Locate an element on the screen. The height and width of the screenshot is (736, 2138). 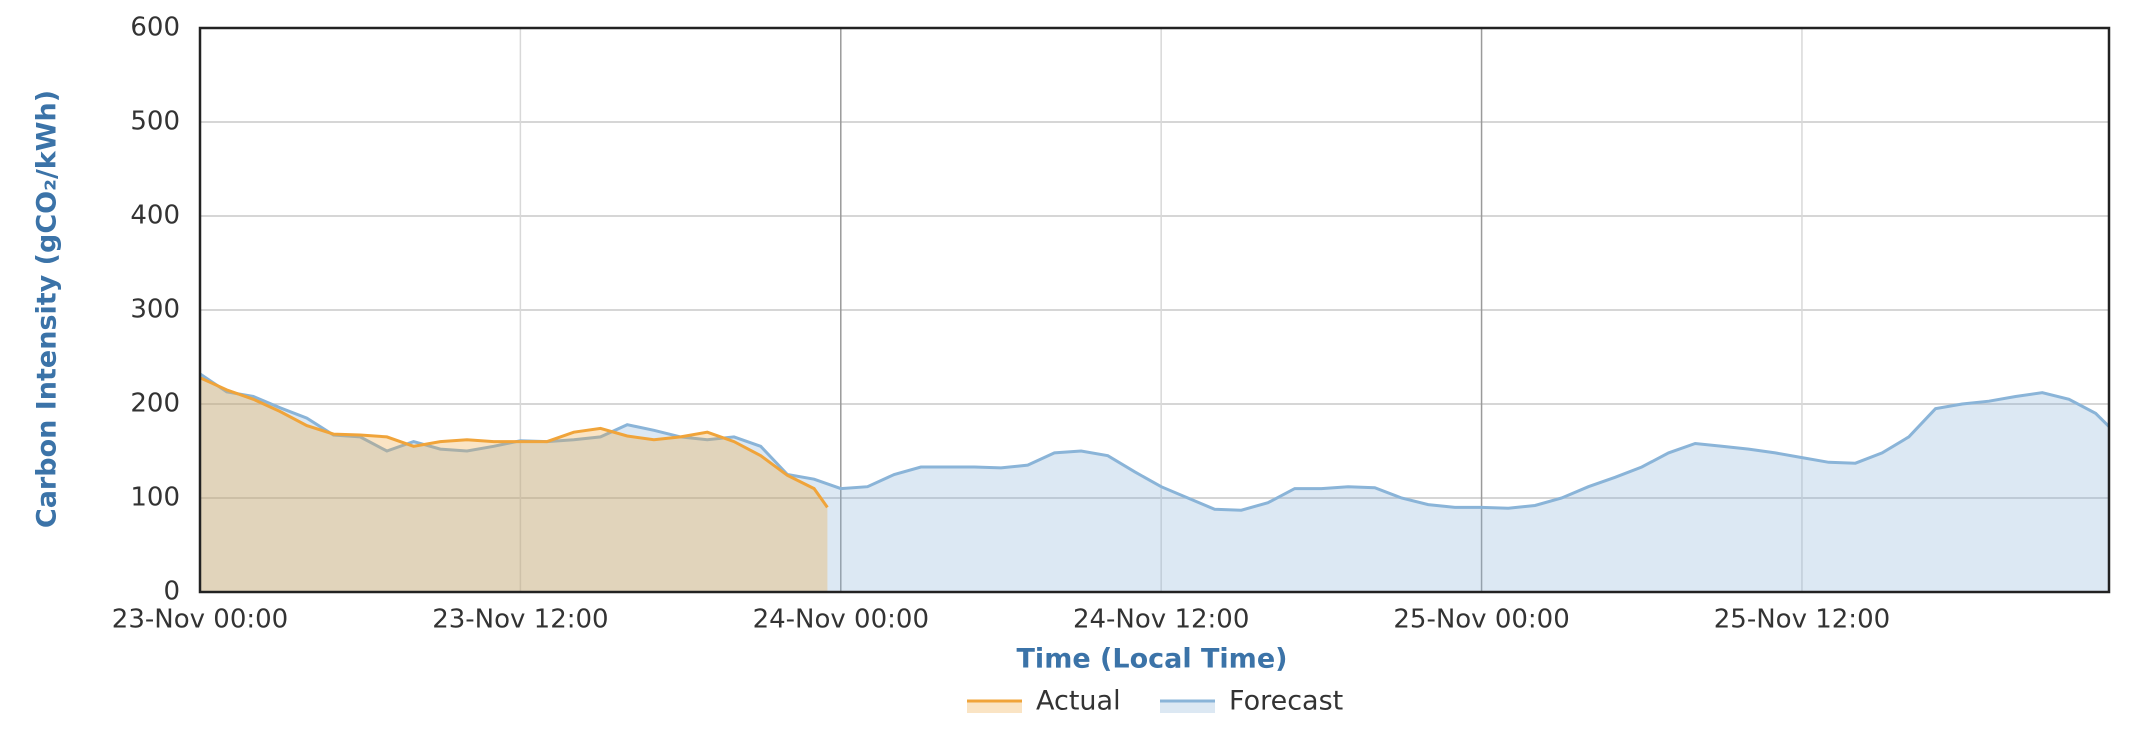
y-tick-label: 200 is located at coordinates (155, 404).